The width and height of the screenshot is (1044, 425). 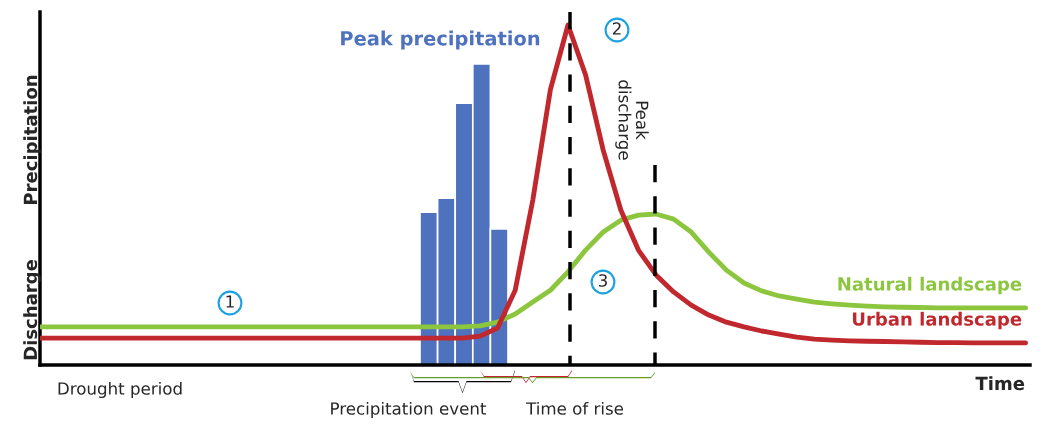 What do you see at coordinates (575, 408) in the screenshot?
I see `text: Time of rise` at bounding box center [575, 408].